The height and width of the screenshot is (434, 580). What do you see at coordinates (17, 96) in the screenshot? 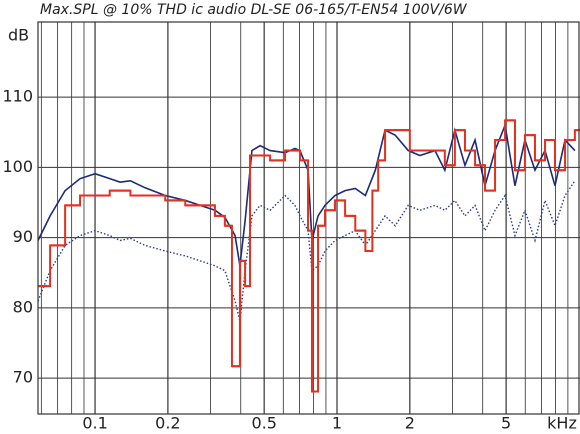
I see `y-tick-label: 110` at bounding box center [17, 96].